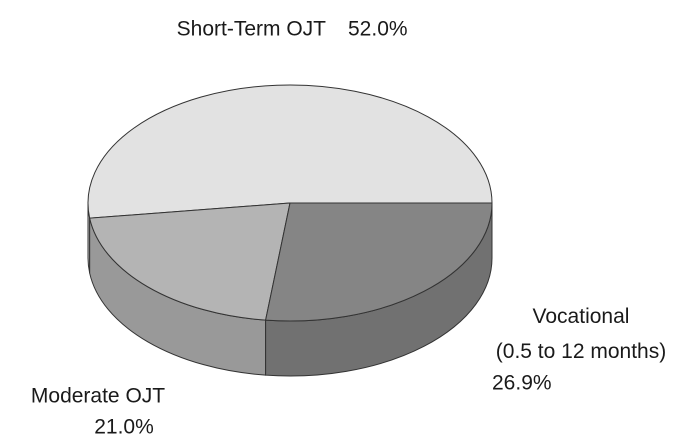 Image resolution: width=682 pixels, height=437 pixels. I want to click on slice-value-label: 52.0%, so click(378, 29).